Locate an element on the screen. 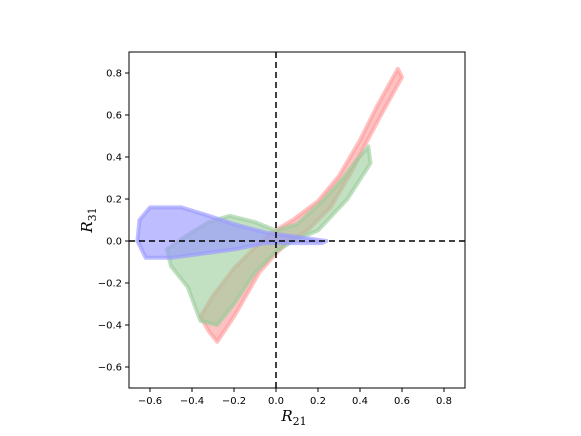 This screenshot has height=436, width=581. x-tick-label: 0.6 is located at coordinates (402, 401).